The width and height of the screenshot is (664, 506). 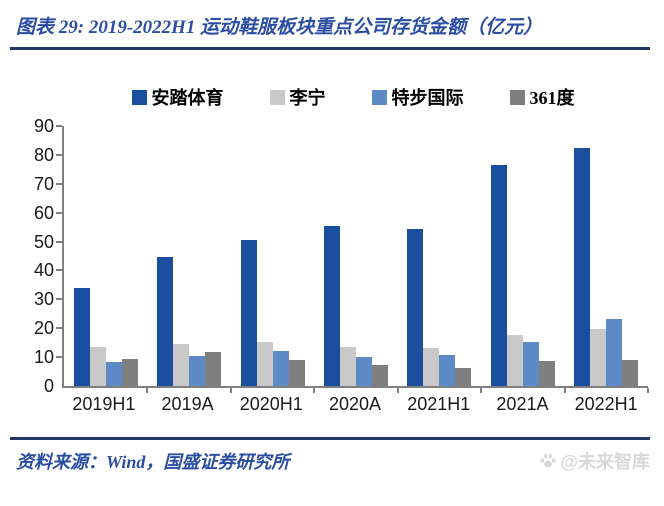 I want to click on chart-legend: 安踏体育 李宁 特步国际 361度, so click(x=353, y=97).